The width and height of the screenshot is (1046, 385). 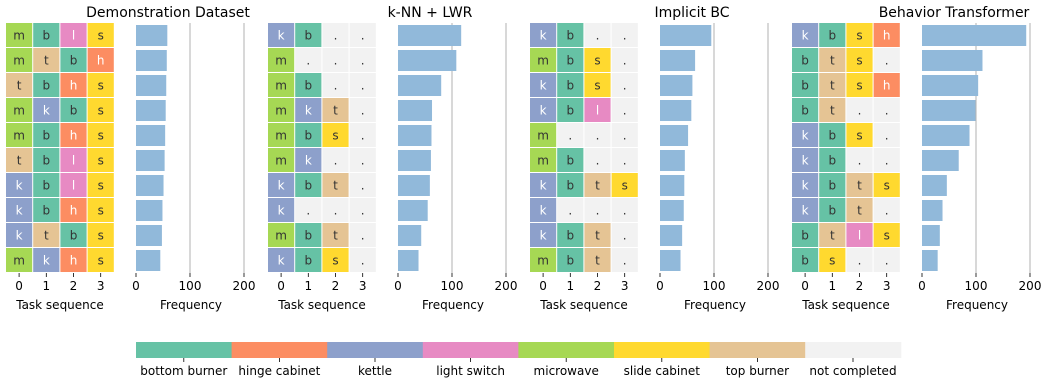 What do you see at coordinates (714, 286) in the screenshot?
I see `x-tick-label: 100` at bounding box center [714, 286].